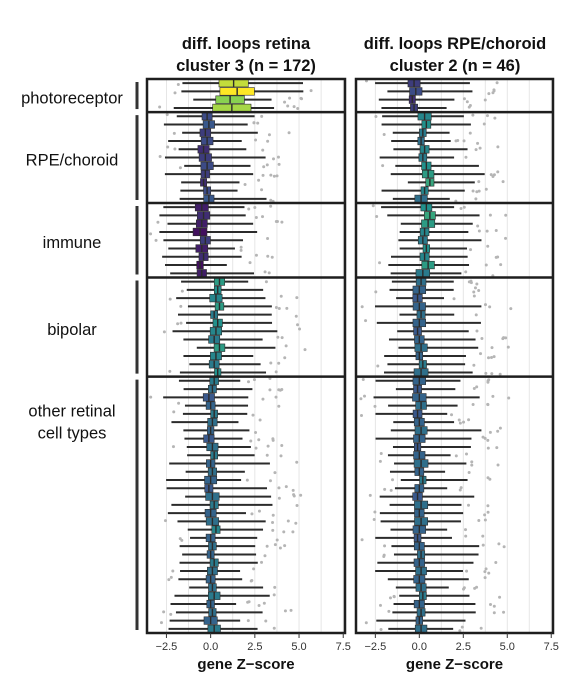 This screenshot has width=561, height=686. What do you see at coordinates (455, 44) in the screenshot?
I see `panel-title-line: diff. loops RPE/choroid` at bounding box center [455, 44].